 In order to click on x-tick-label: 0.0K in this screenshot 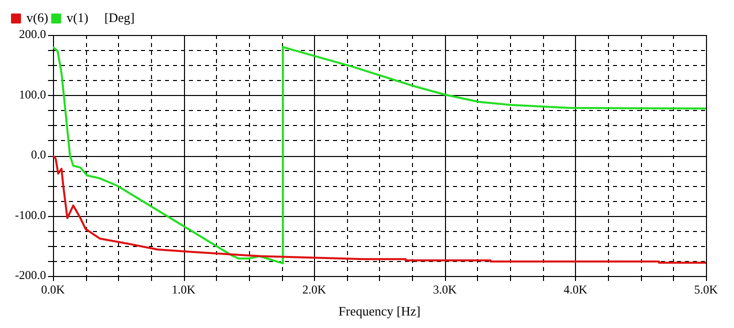, I will do `click(53, 289)`.